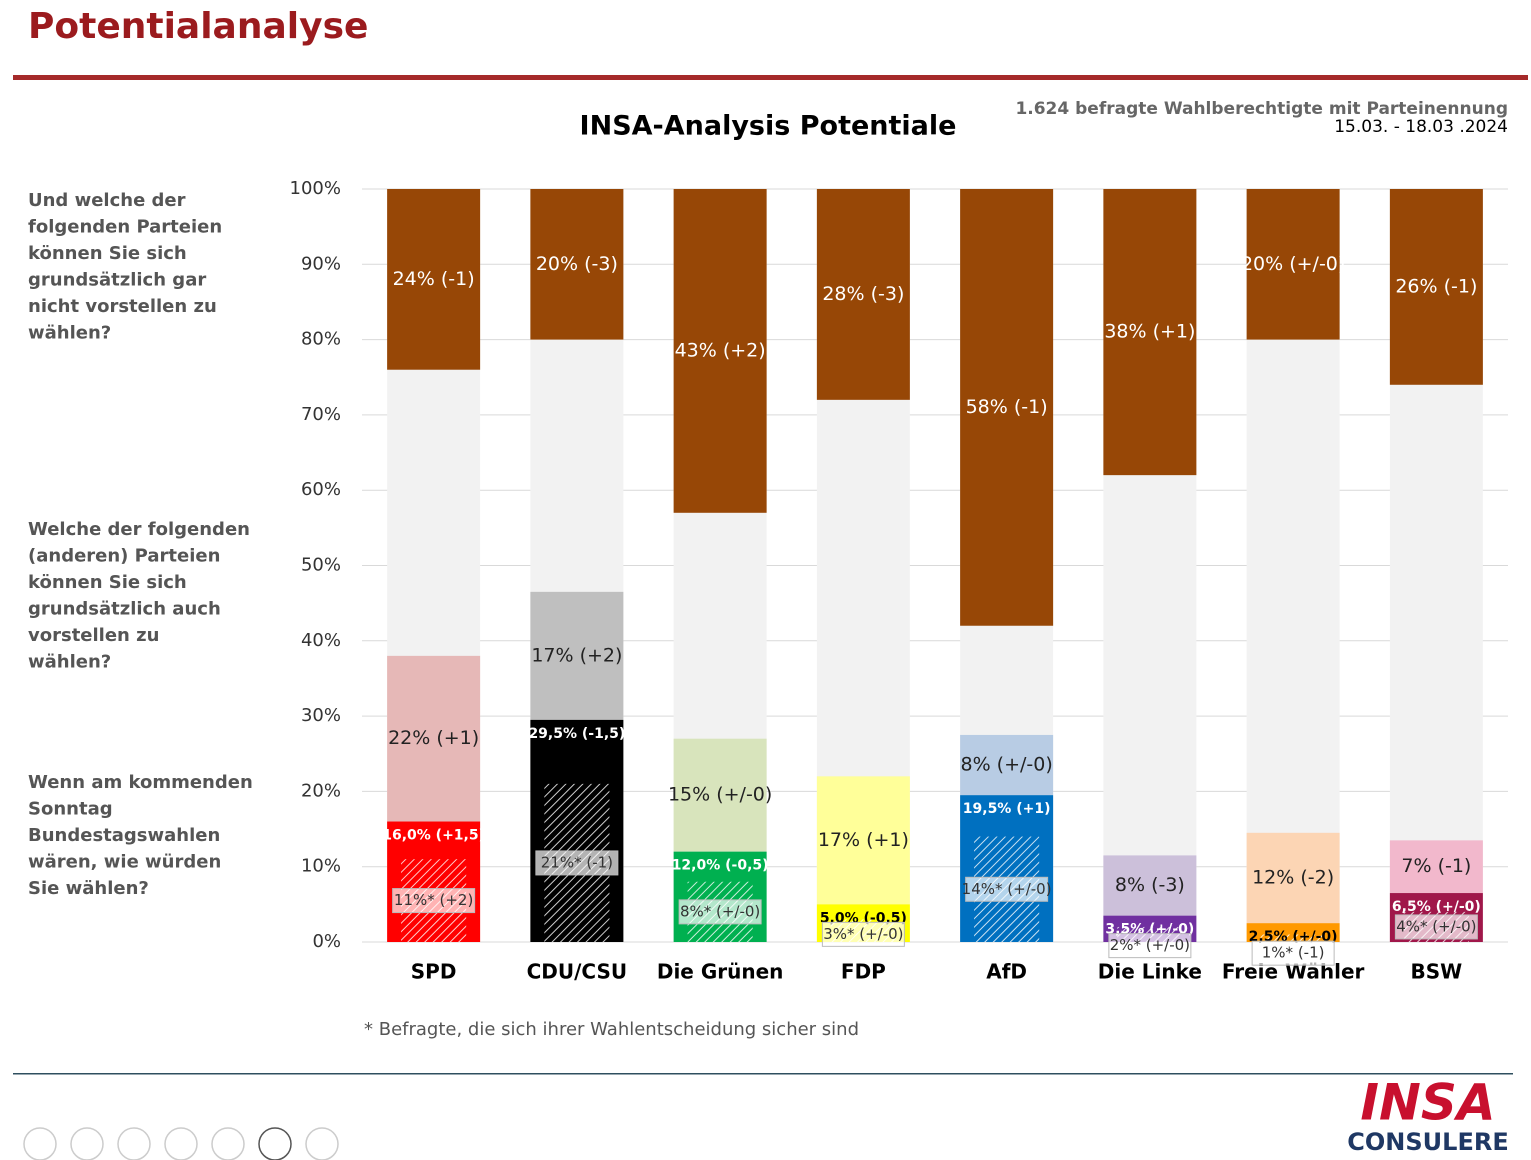 Image resolution: width=1531 pixels, height=1160 pixels. What do you see at coordinates (1007, 809) in the screenshot?
I see `vote-label: 19,5% (+1)` at bounding box center [1007, 809].